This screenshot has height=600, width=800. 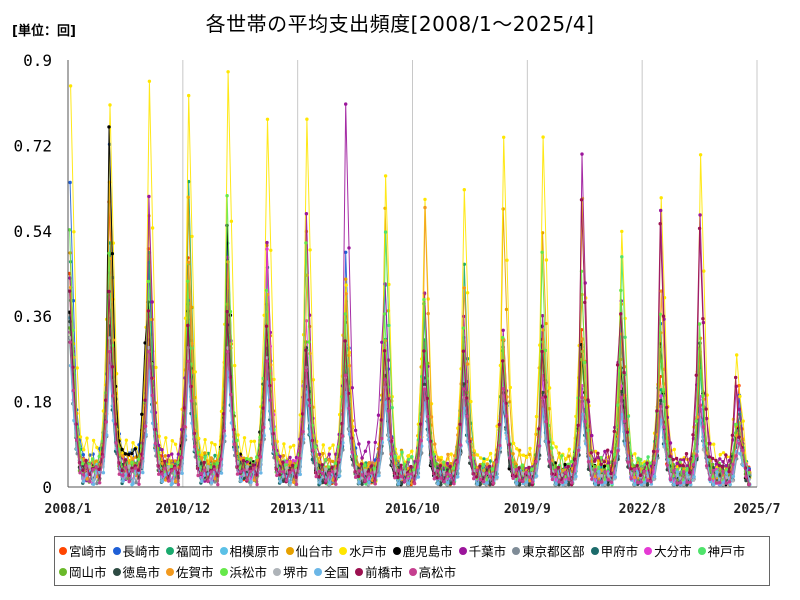 What do you see at coordinates (757, 509) in the screenshot?
I see `x-tick-label: 2025/7` at bounding box center [757, 509].